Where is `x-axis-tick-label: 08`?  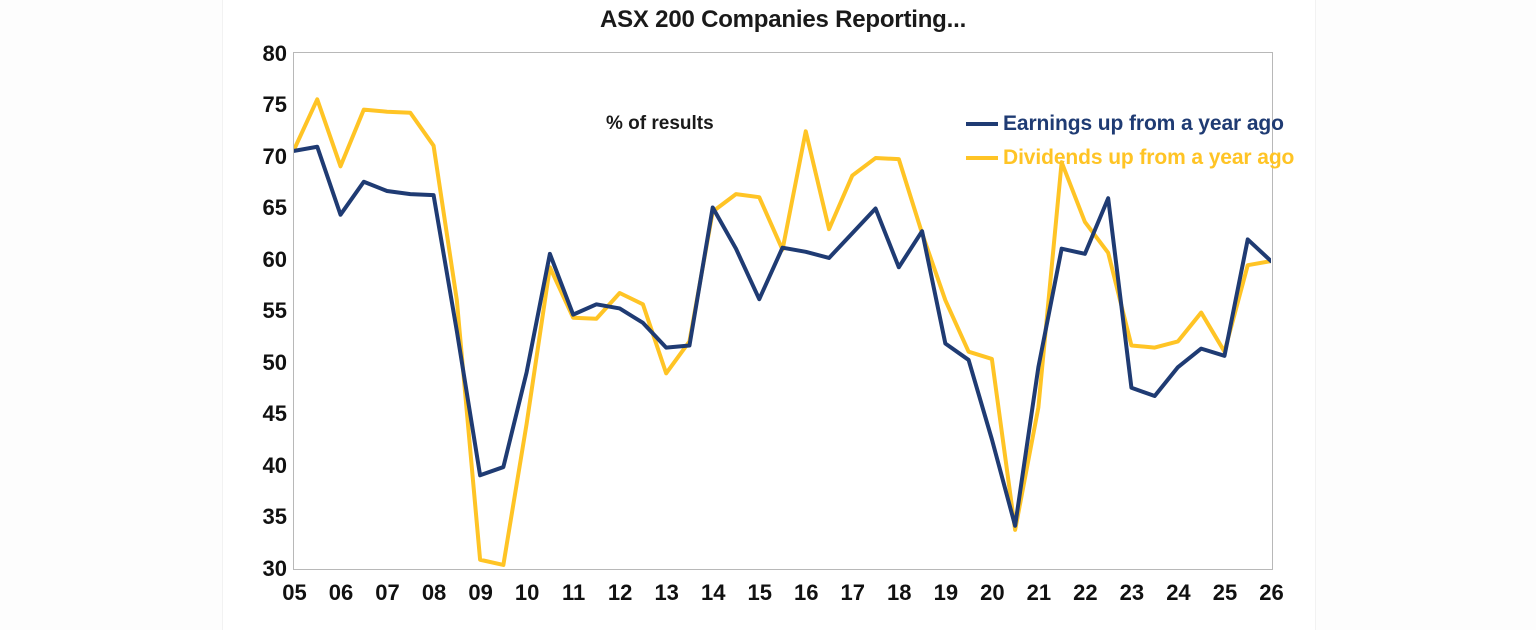 x-axis-tick-label: 08 is located at coordinates (434, 592).